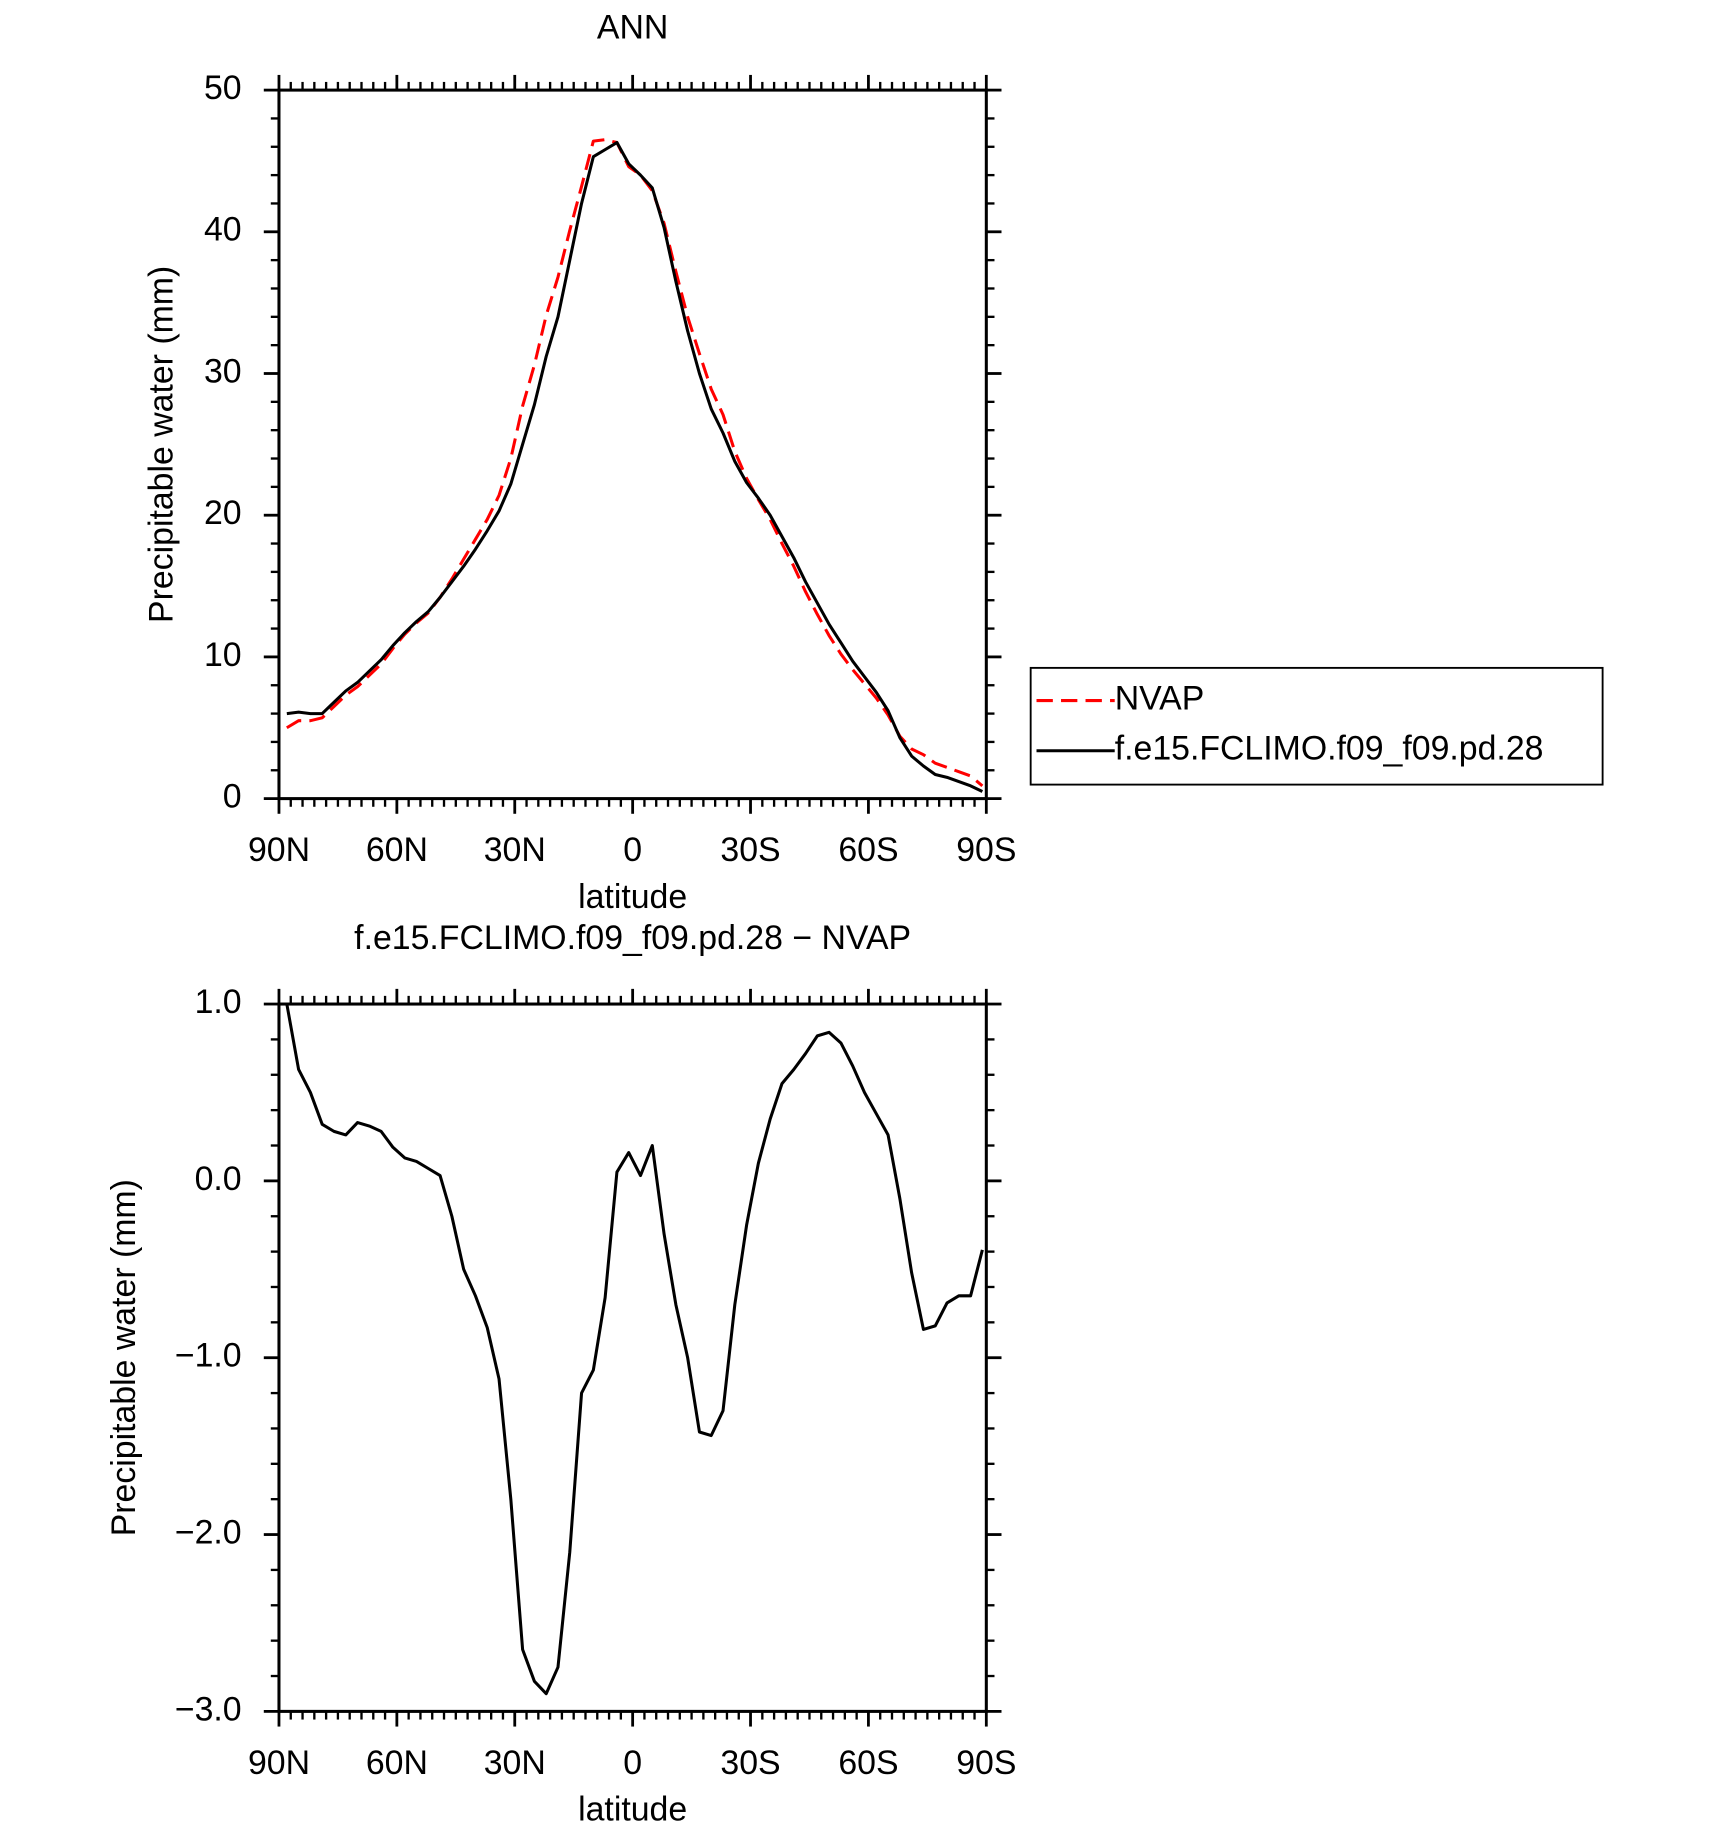  I want to click on chart-title: ANN, so click(632, 27).